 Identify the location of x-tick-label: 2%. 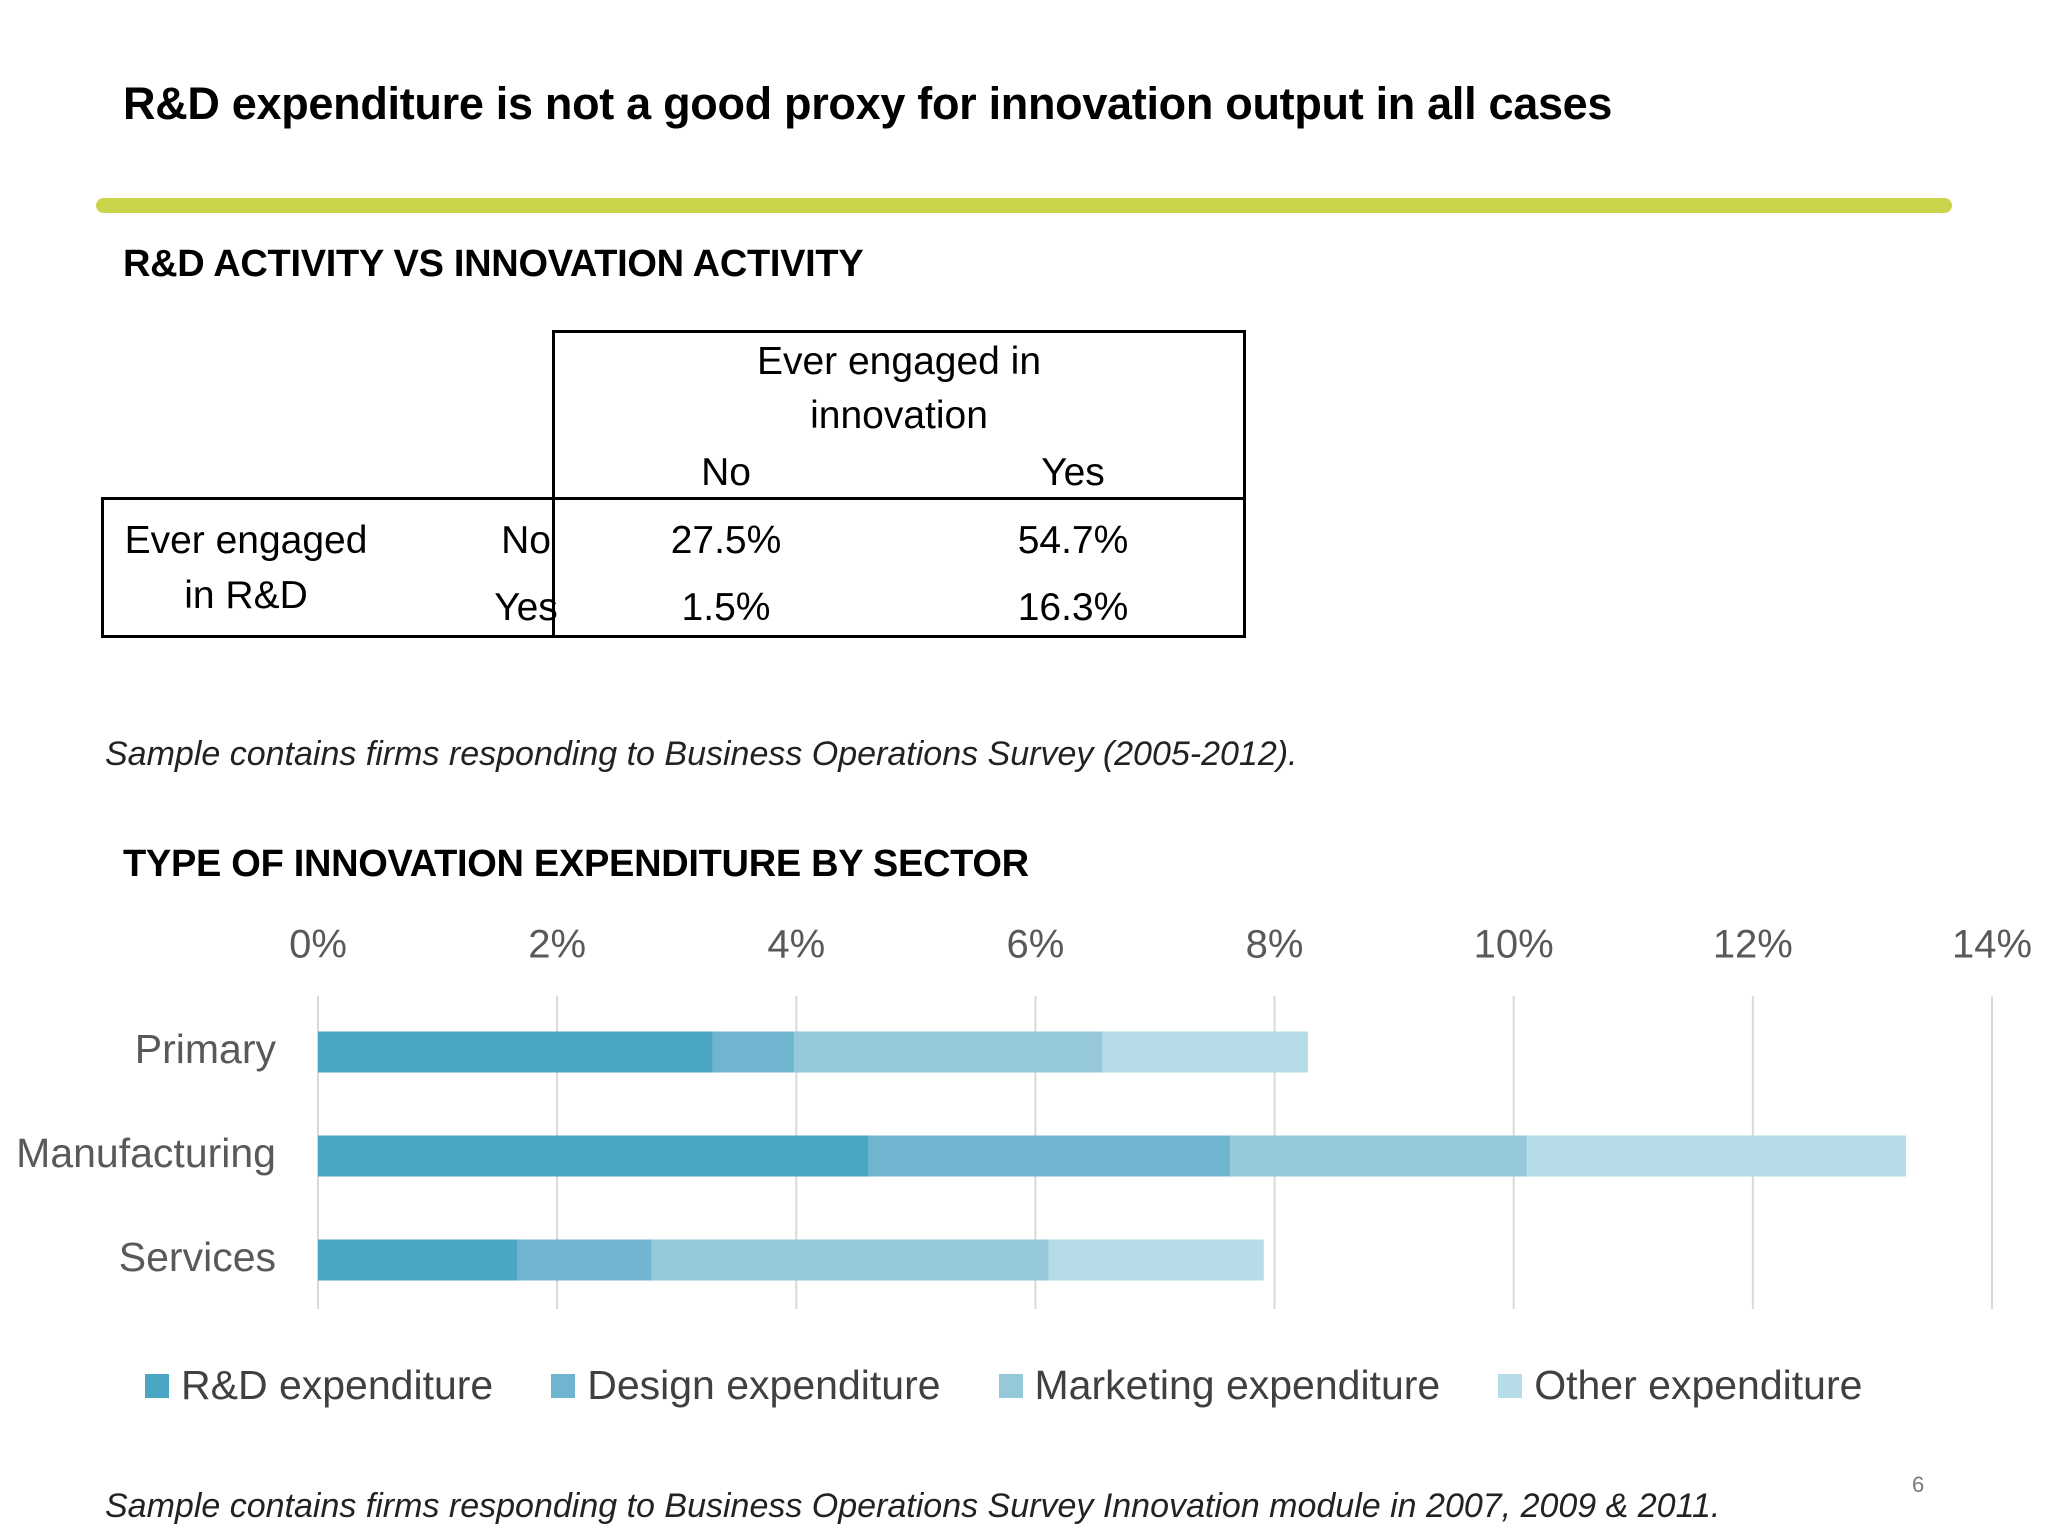
(557, 945).